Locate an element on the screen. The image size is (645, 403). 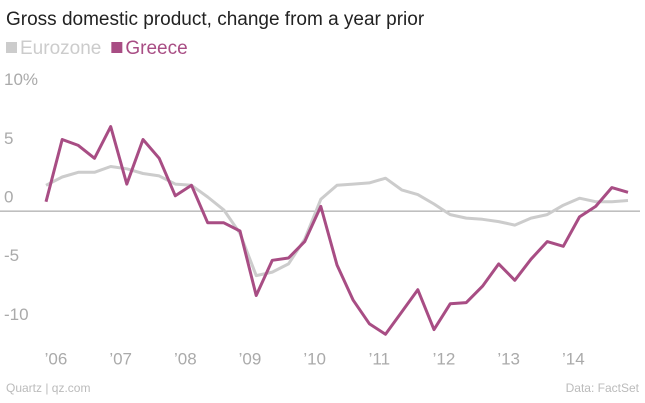
y-tick-label: -10 is located at coordinates (16, 314).